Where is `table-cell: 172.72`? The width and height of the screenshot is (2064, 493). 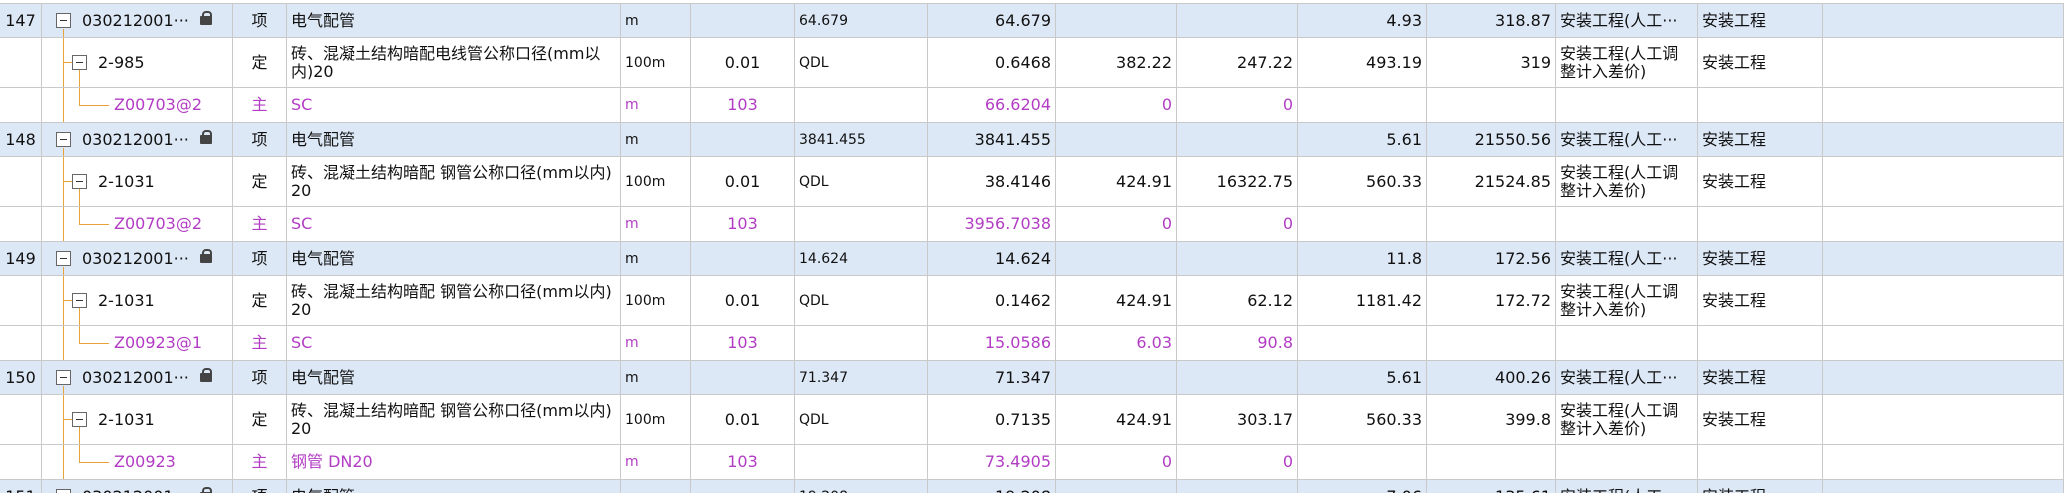 table-cell: 172.72 is located at coordinates (1491, 300).